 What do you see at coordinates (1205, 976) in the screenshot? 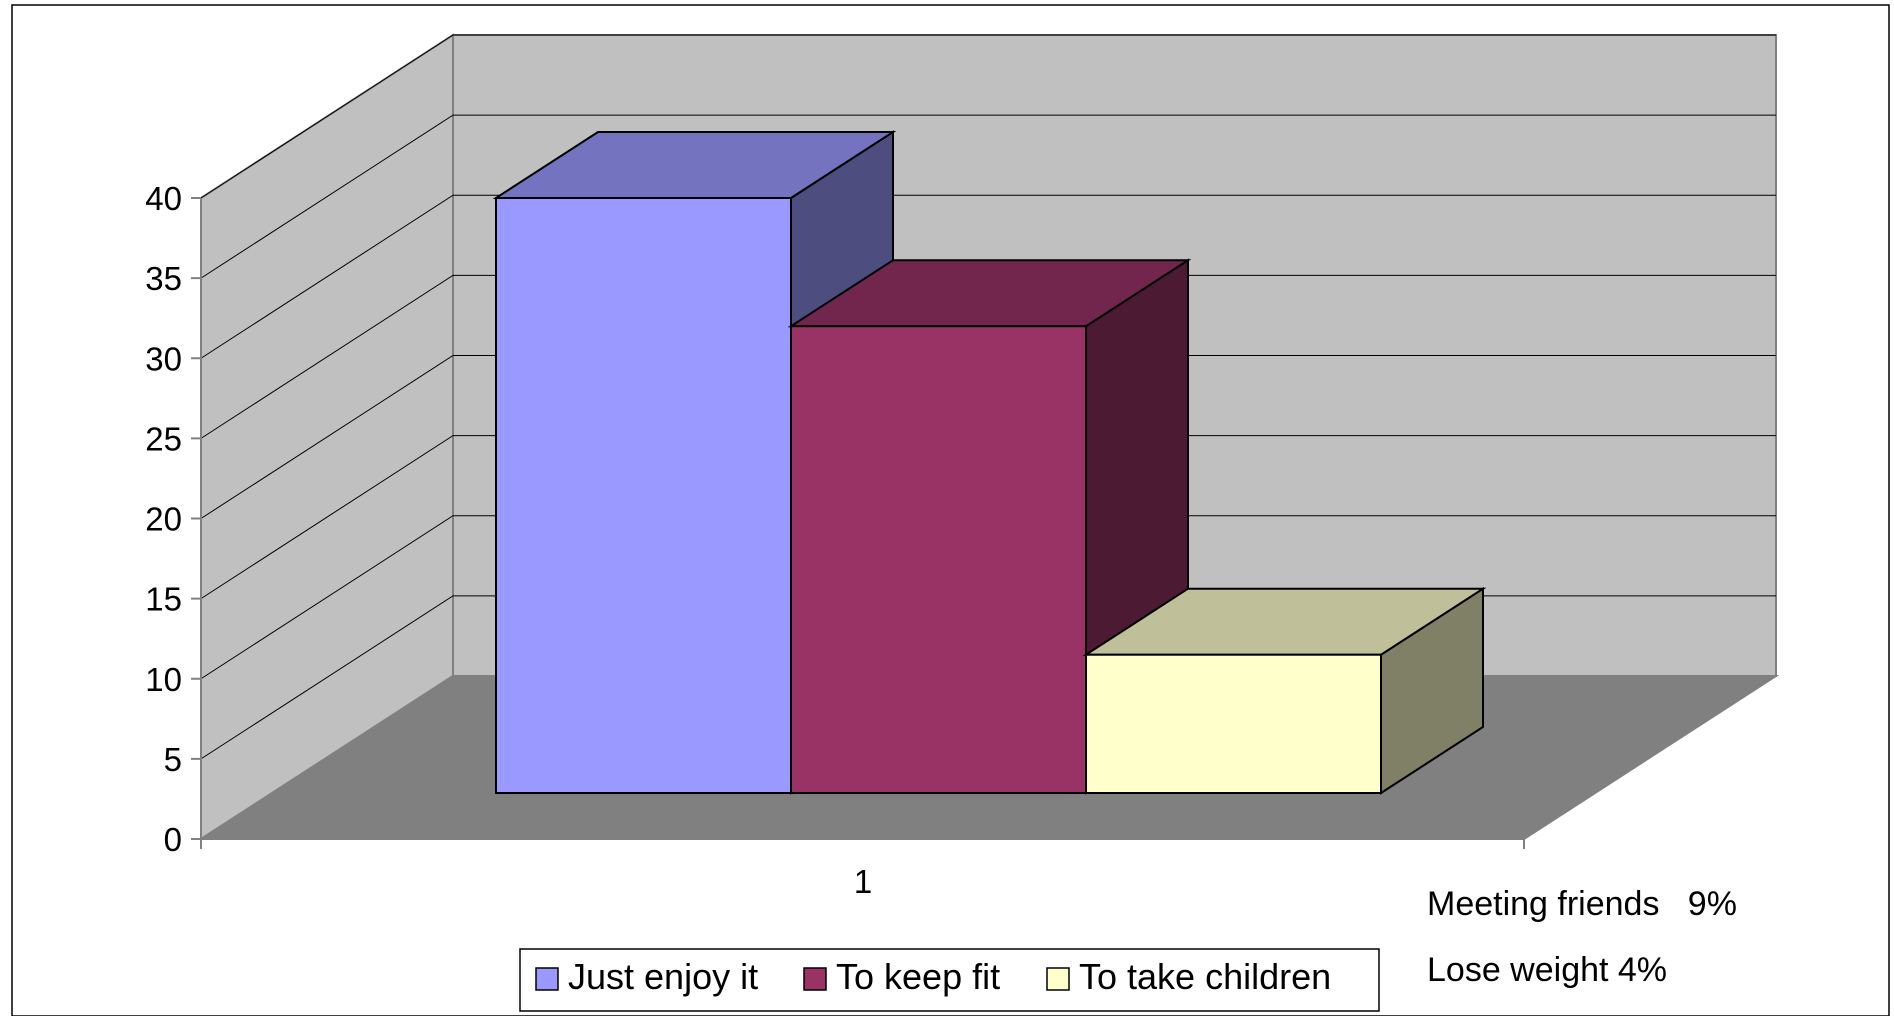
I see `legend-label-to-take-children: To take children` at bounding box center [1205, 976].